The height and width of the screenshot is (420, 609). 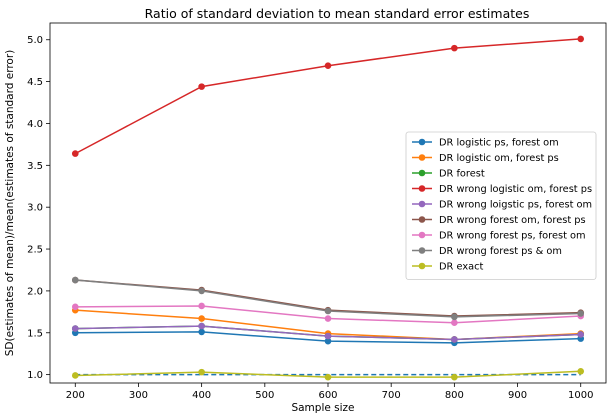 I want to click on legend-item: DR wrong loigstic ps, forest om, so click(x=502, y=205).